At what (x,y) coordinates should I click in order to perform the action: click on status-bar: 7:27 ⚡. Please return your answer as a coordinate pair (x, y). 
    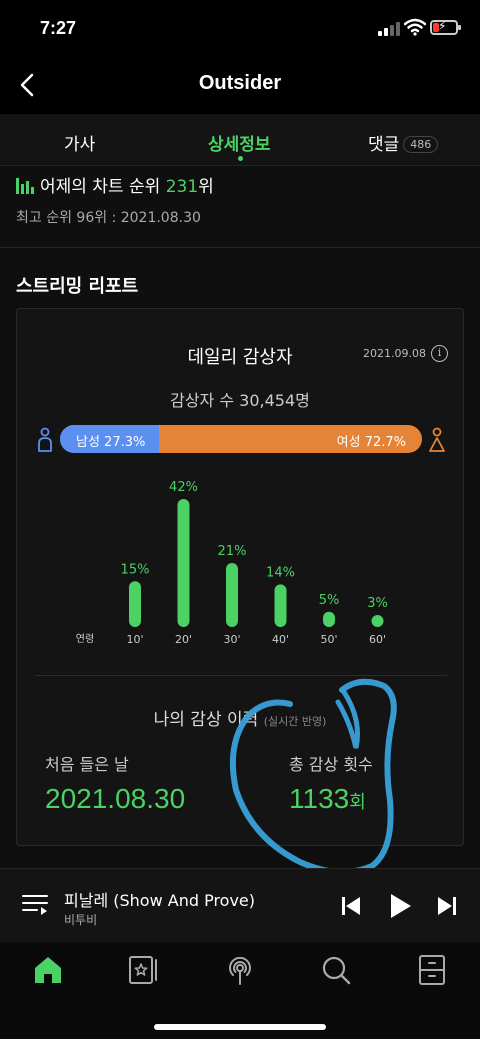
    Looking at the image, I should click on (240, 29).